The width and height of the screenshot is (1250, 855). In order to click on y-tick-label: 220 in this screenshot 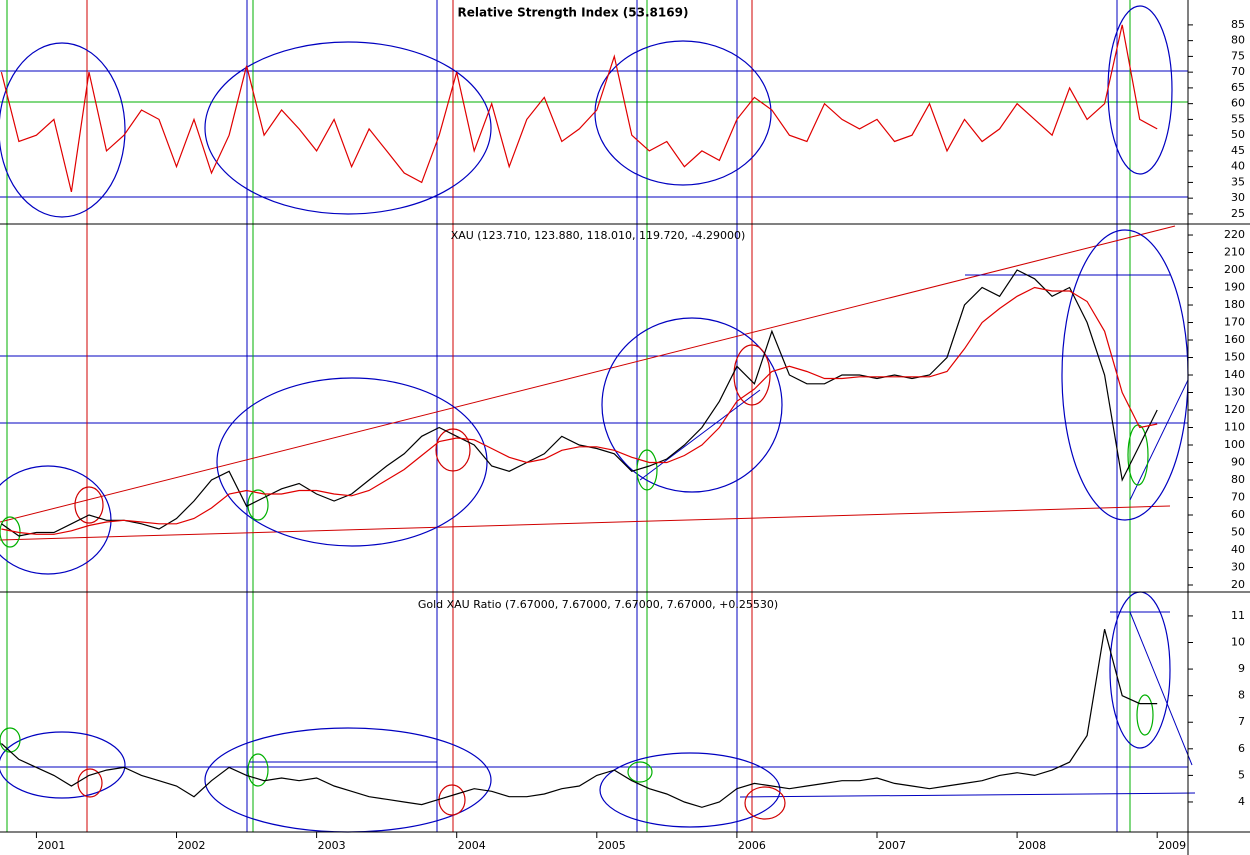, I will do `click(1234, 234)`.